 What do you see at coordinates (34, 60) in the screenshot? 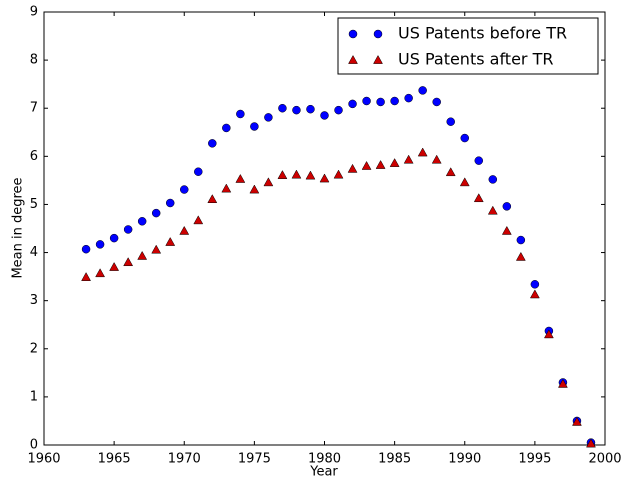
I see `y-tick-label: 8` at bounding box center [34, 60].